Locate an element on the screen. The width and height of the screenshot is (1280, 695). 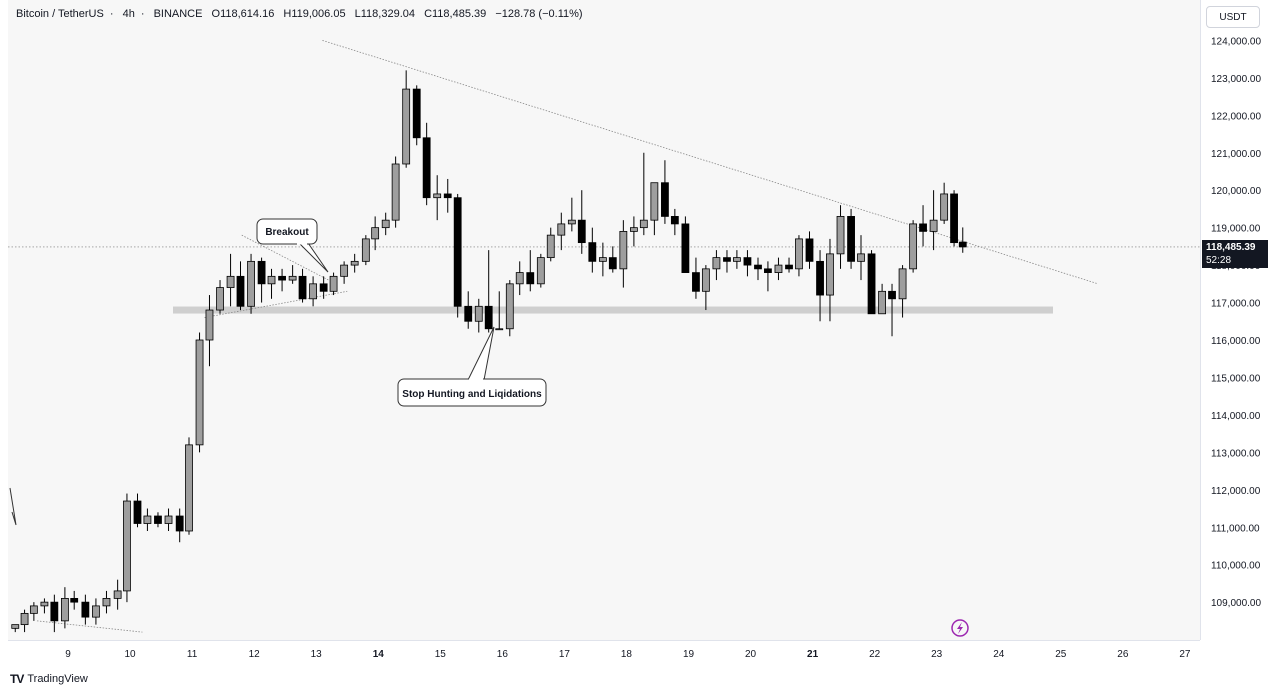
y-tick-label: 114,000.00 is located at coordinates (1236, 416).